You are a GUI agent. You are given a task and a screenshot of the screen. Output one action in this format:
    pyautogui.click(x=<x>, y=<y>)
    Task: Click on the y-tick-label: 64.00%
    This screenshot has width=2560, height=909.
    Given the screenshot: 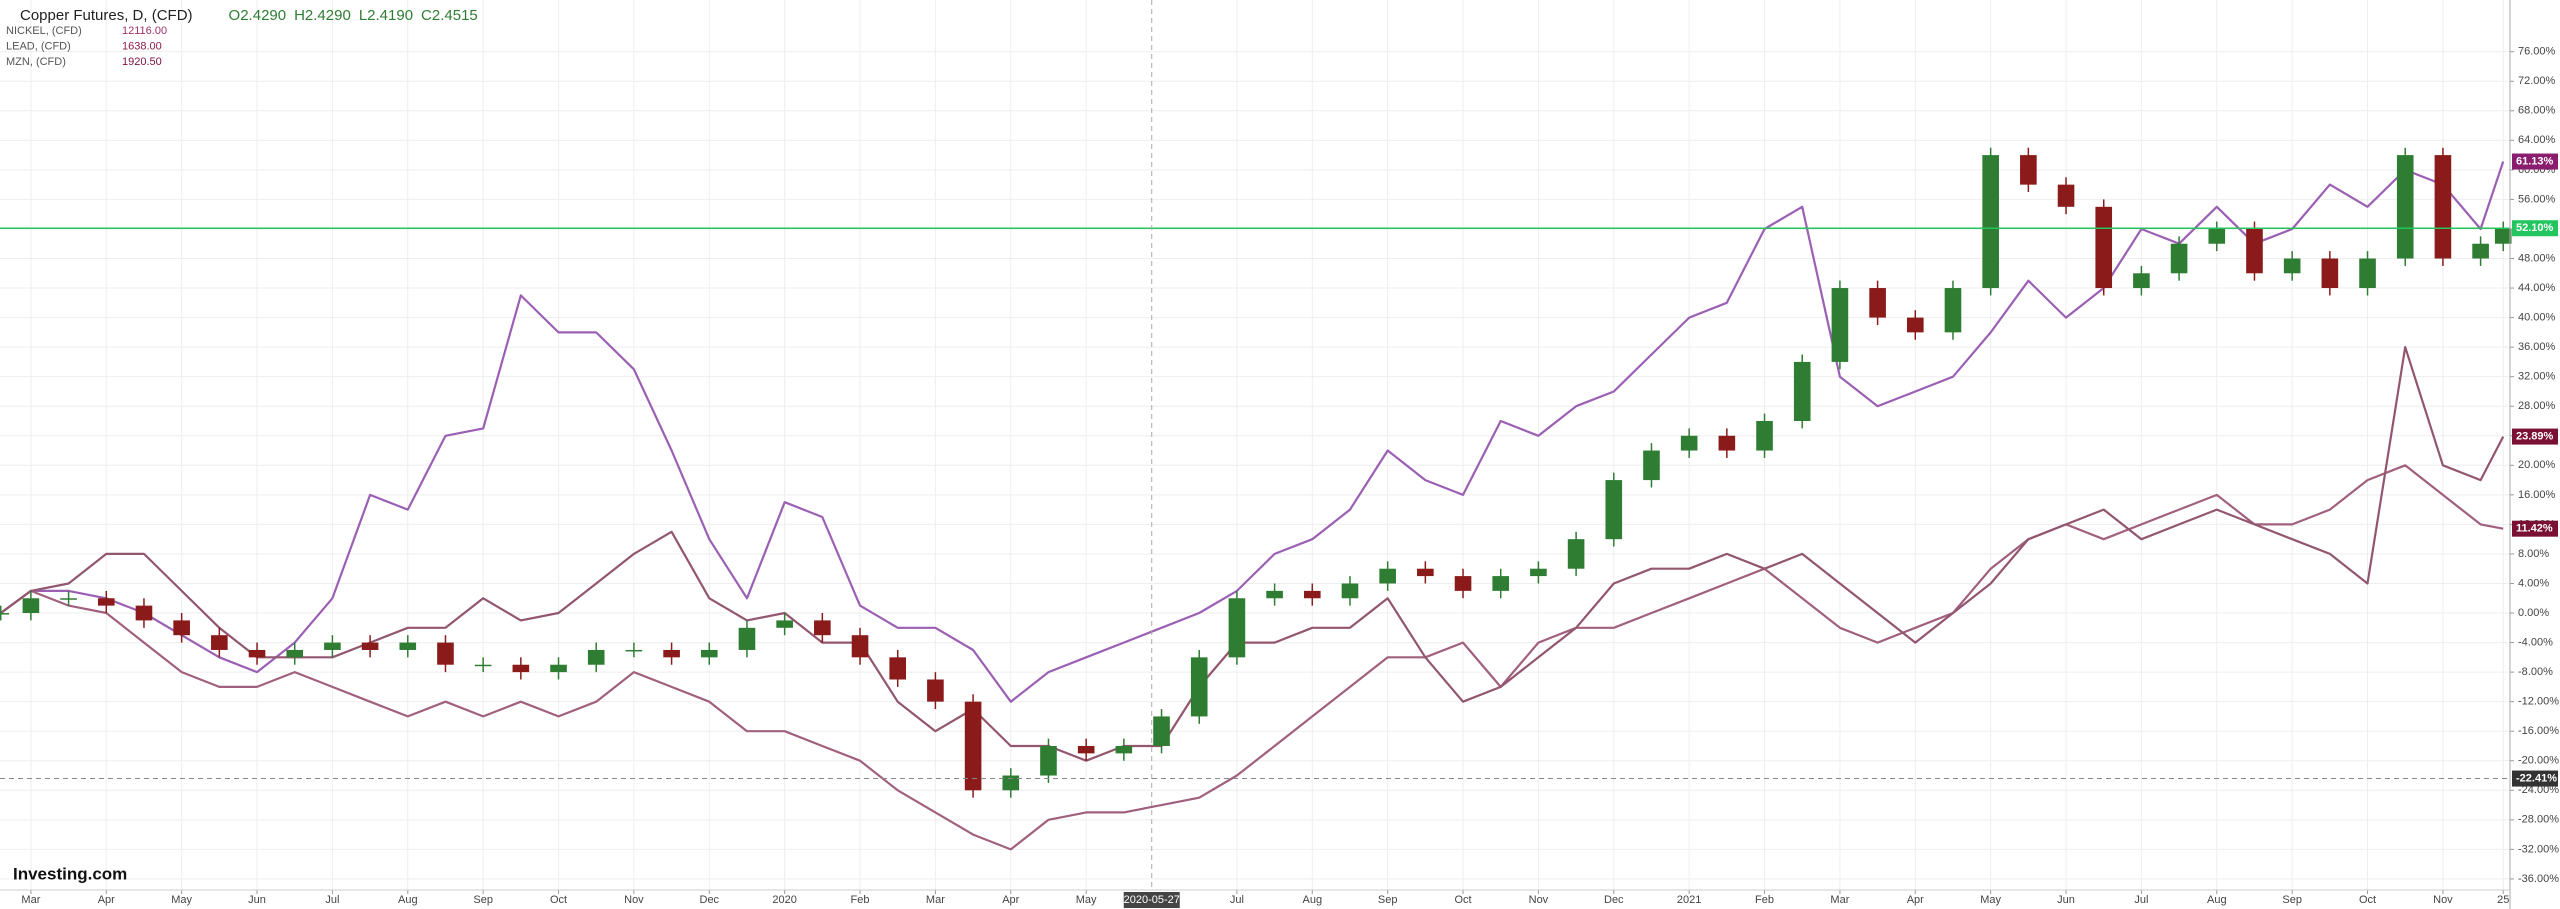 What is the action you would take?
    pyautogui.click(x=2537, y=140)
    